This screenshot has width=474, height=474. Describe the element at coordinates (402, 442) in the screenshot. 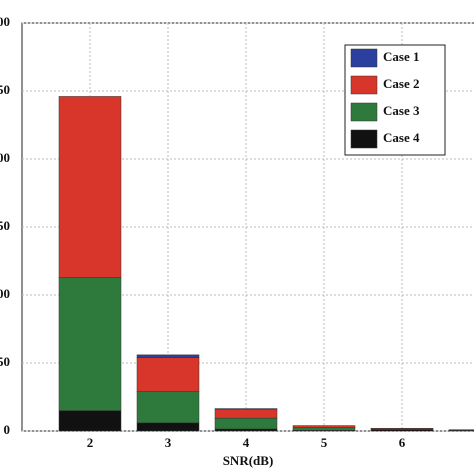

I see `x-tick-label: 6` at that location.